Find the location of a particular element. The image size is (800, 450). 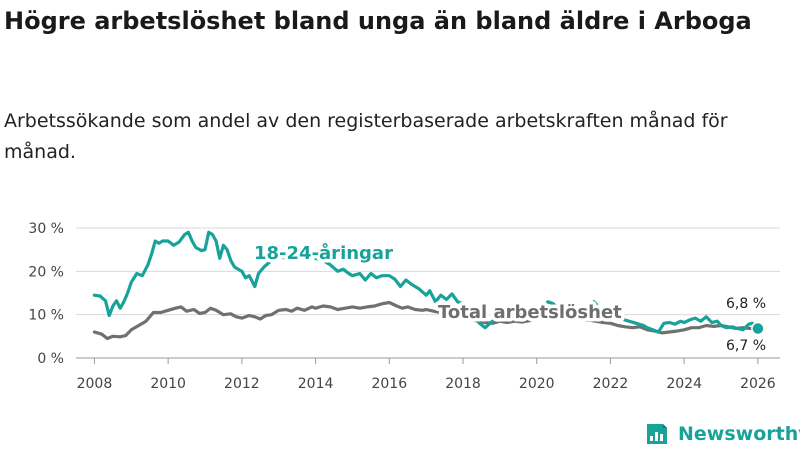

end-point-marker is located at coordinates (758, 328).